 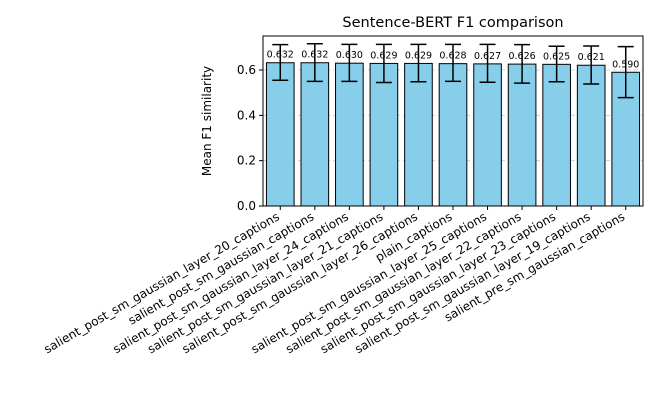 I want to click on chart-title: Sentence-BERT F1 comparison, so click(x=452, y=23).